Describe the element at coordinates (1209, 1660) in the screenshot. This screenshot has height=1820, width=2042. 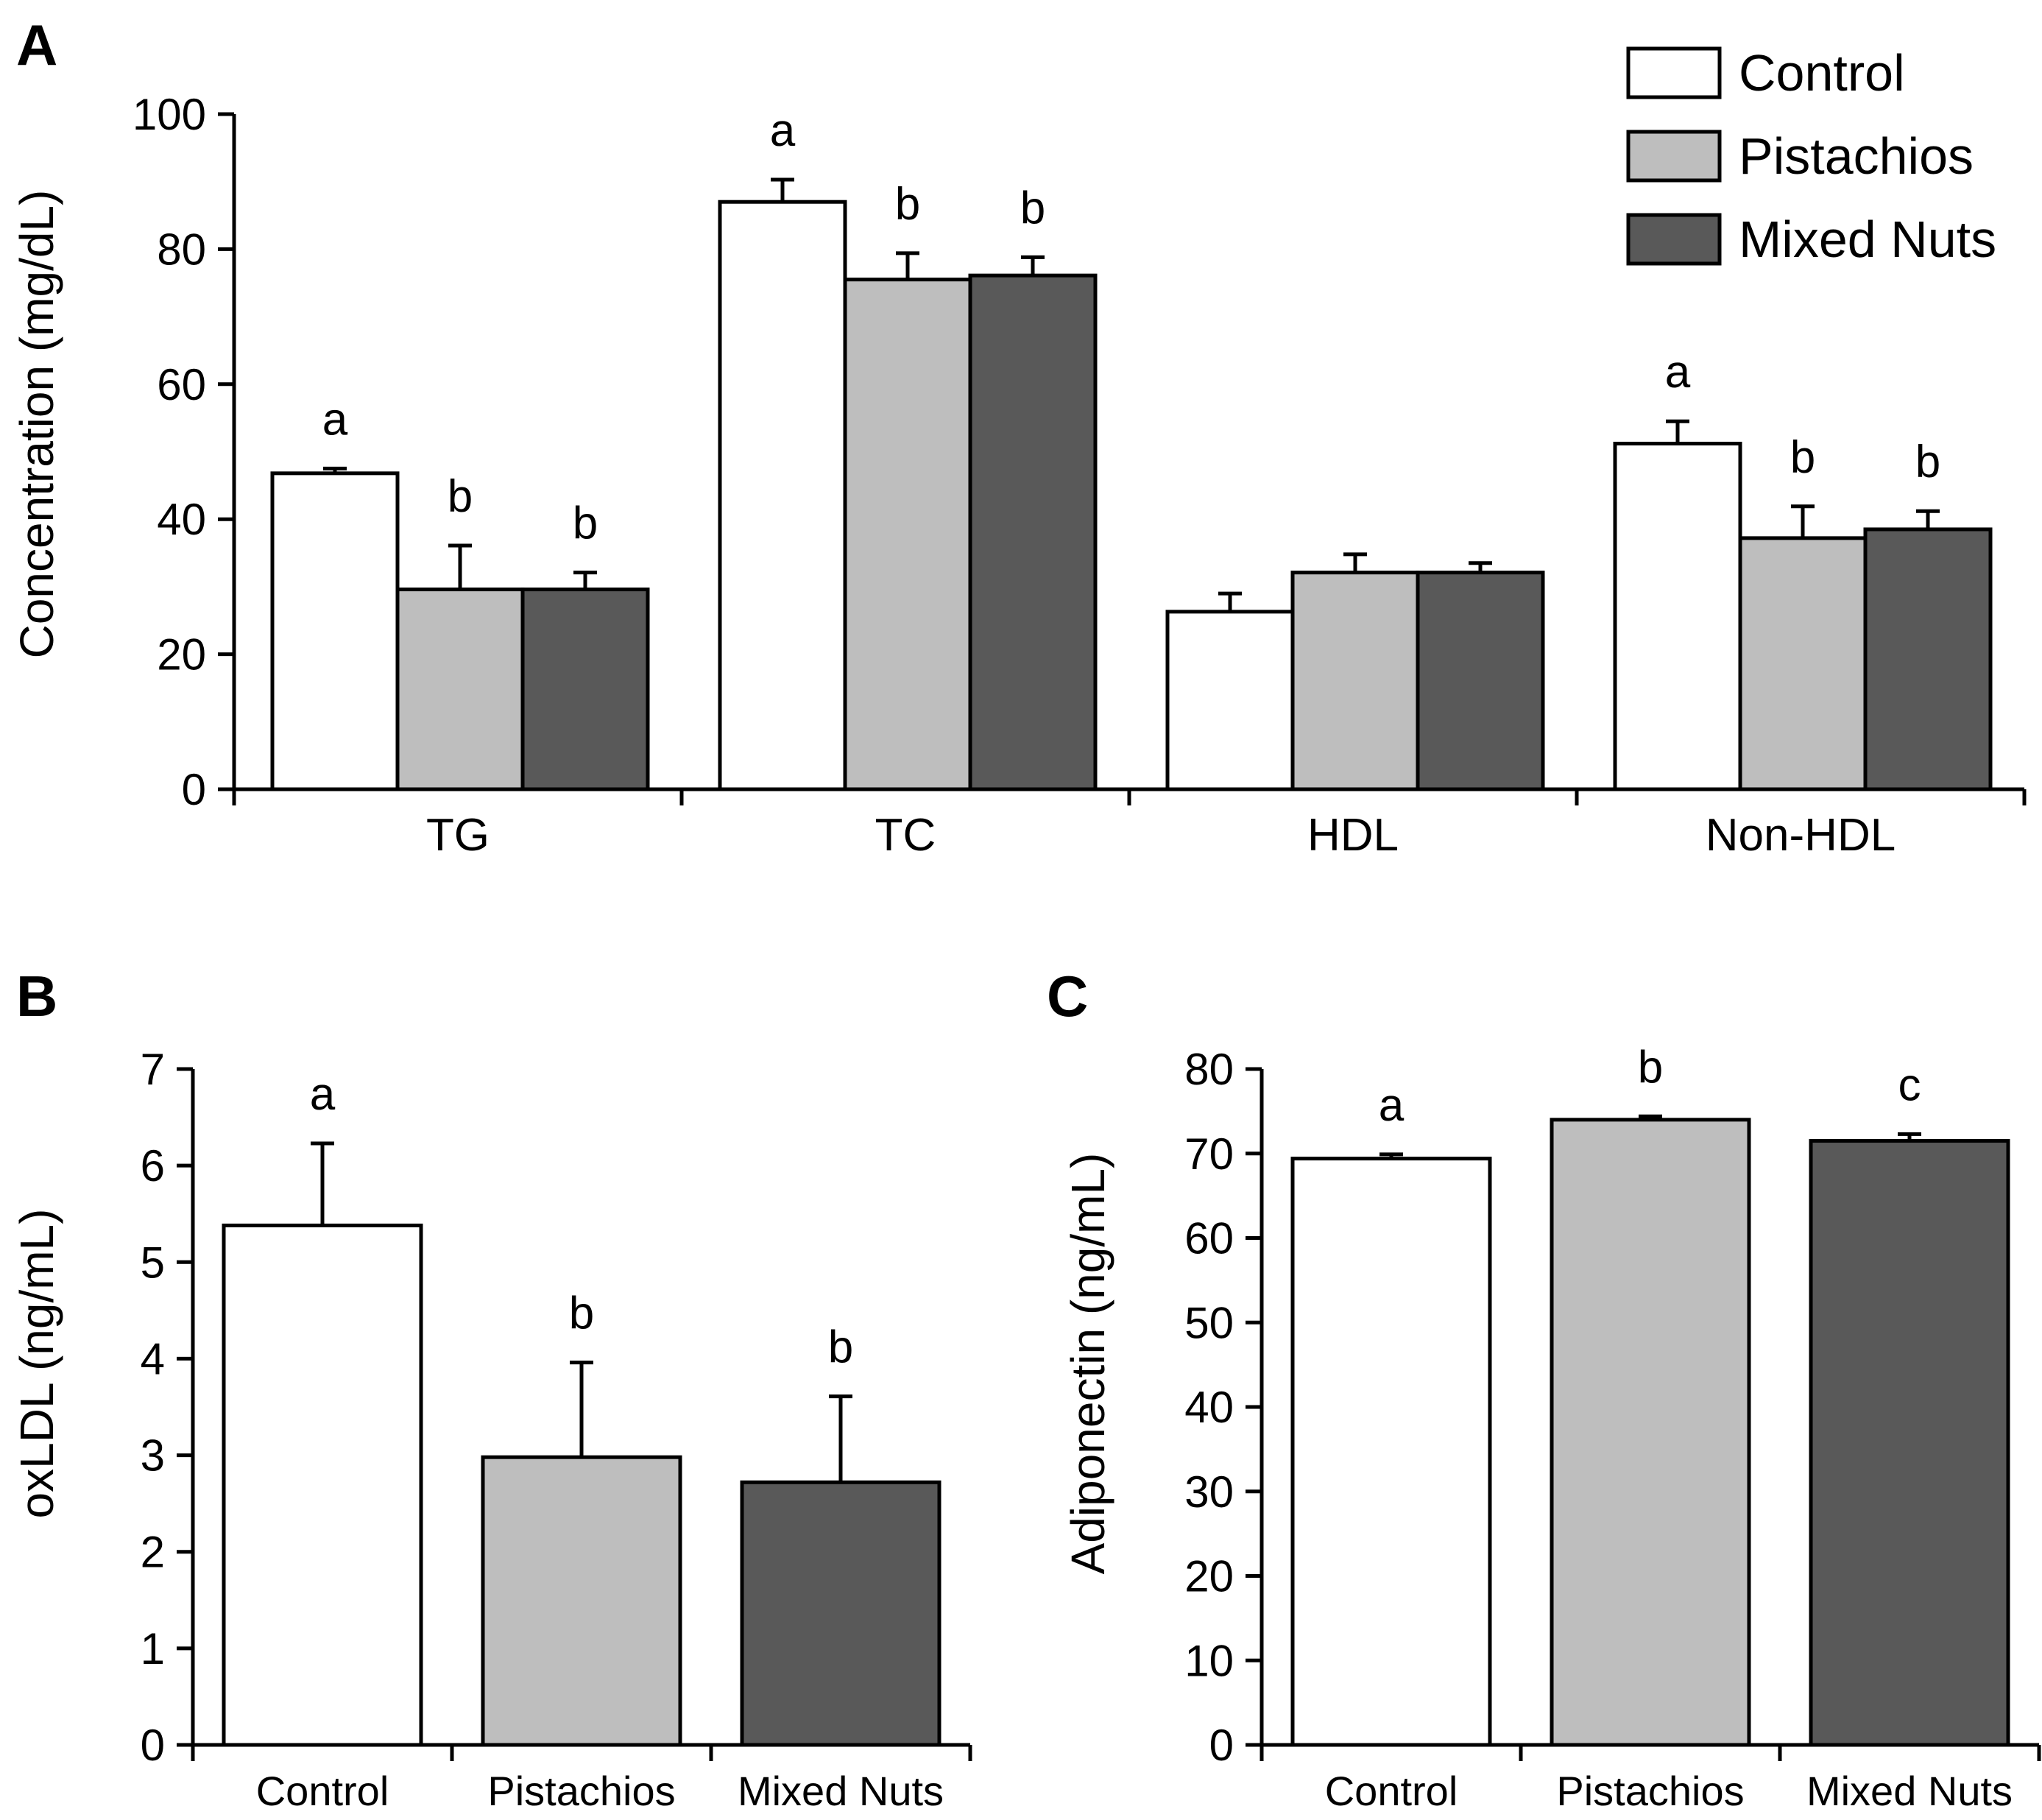
I see `y-tick-label: 10` at that location.